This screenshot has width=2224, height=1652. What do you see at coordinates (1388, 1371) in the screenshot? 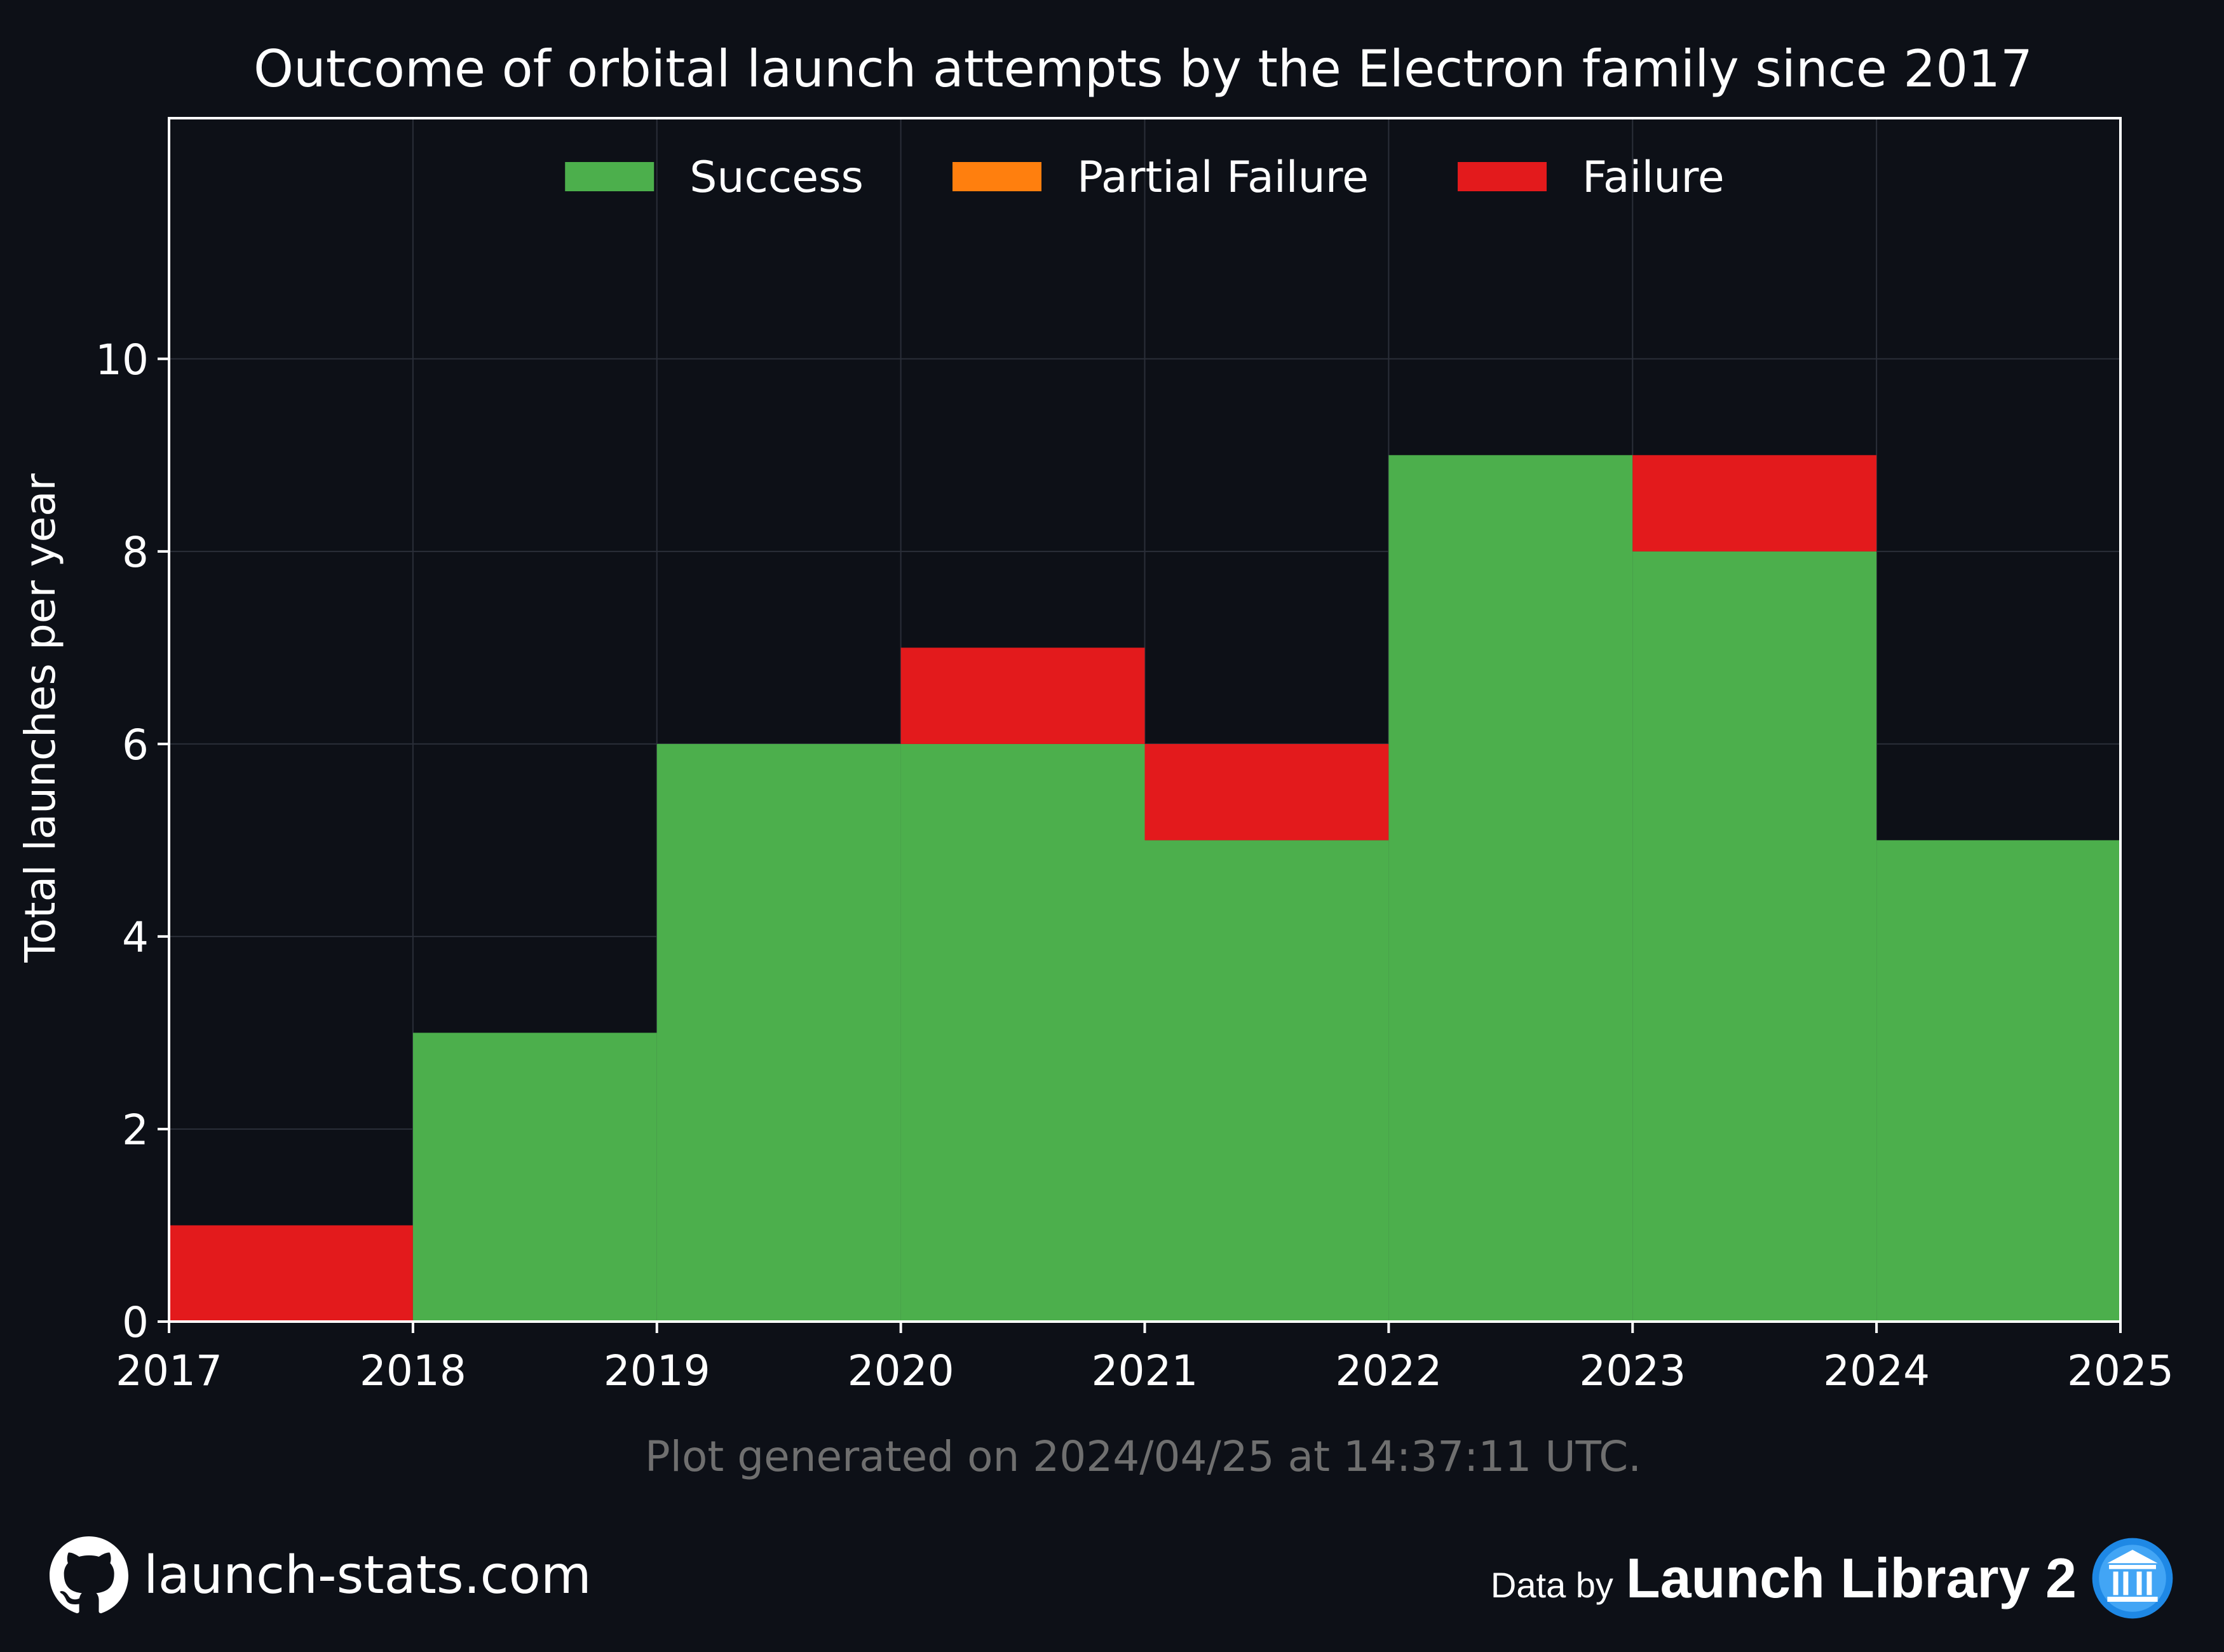
I see `x-tick-label: 2022` at bounding box center [1388, 1371].